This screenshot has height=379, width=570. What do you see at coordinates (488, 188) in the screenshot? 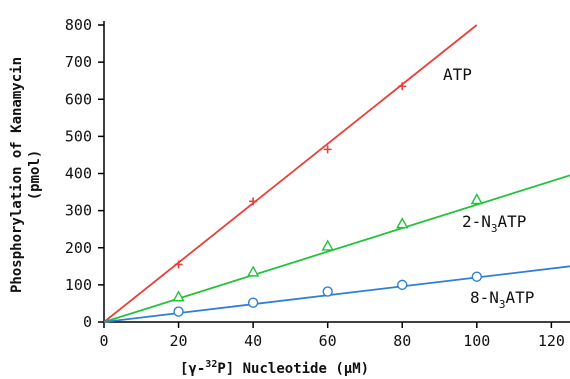
I see `series-labels: ATP 2-N3ATP 8-N3ATP` at bounding box center [488, 188].